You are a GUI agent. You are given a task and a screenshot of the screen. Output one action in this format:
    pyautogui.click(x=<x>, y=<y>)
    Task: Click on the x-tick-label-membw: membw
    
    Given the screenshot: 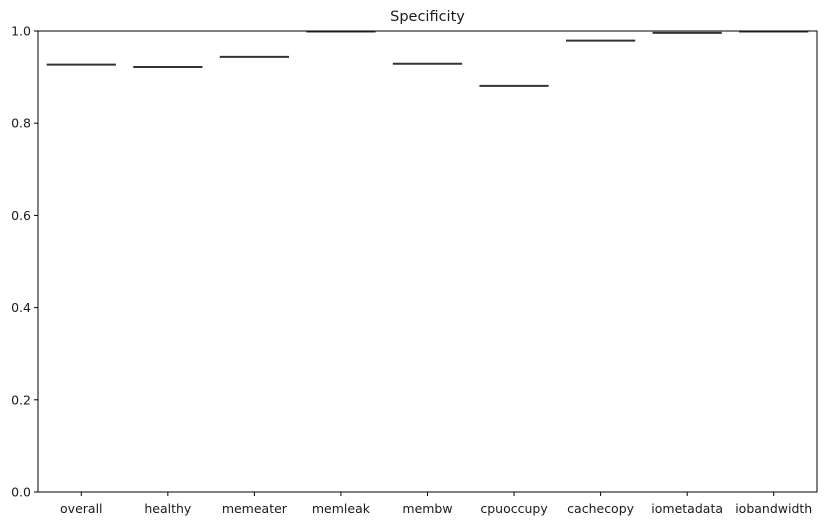 What is the action you would take?
    pyautogui.click(x=427, y=508)
    